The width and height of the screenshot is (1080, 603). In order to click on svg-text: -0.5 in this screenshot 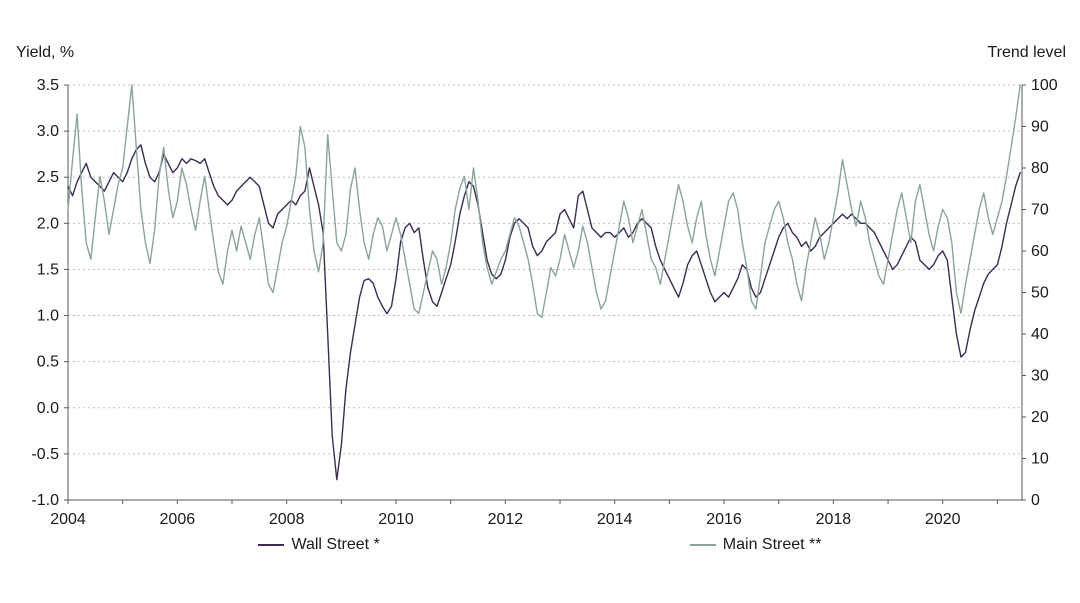, I will do `click(45, 454)`.